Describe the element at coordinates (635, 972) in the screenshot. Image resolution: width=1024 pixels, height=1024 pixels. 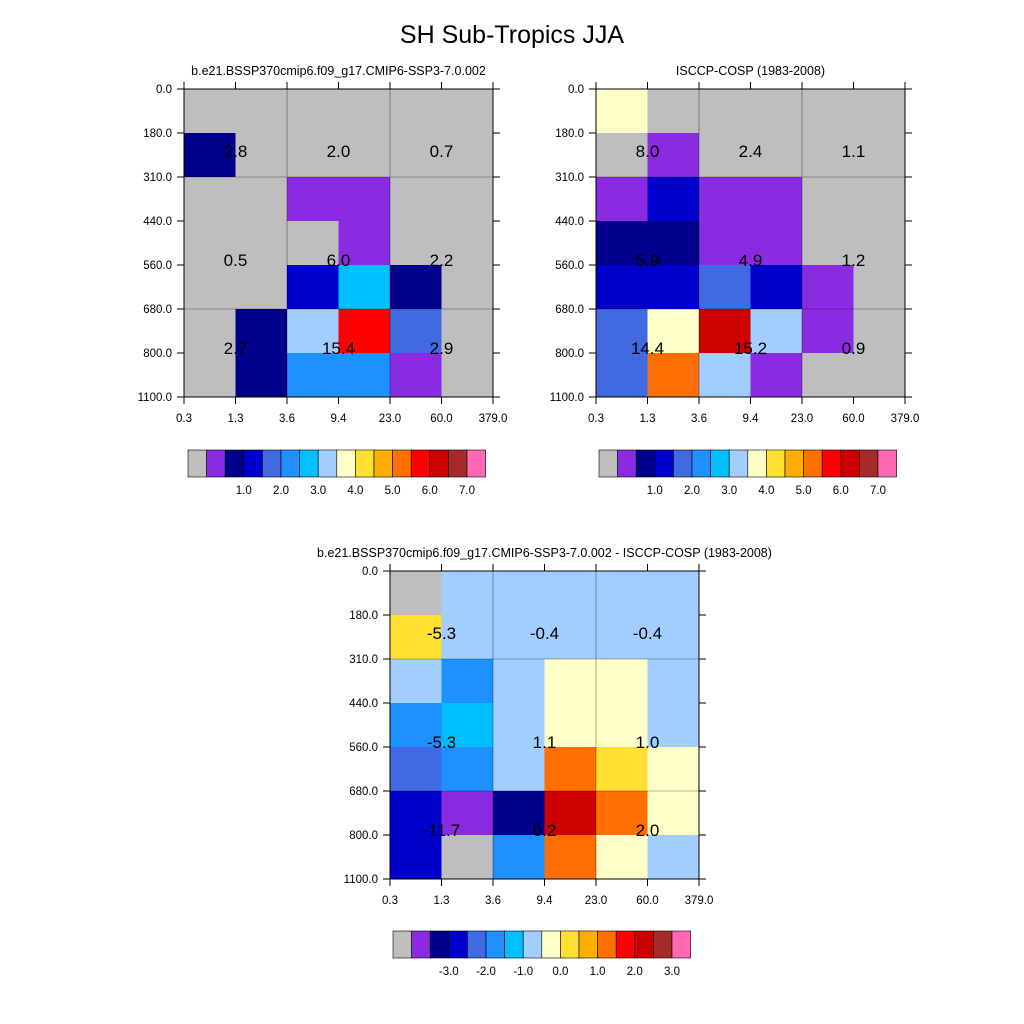
I see `colorbar-label: 2.0` at that location.